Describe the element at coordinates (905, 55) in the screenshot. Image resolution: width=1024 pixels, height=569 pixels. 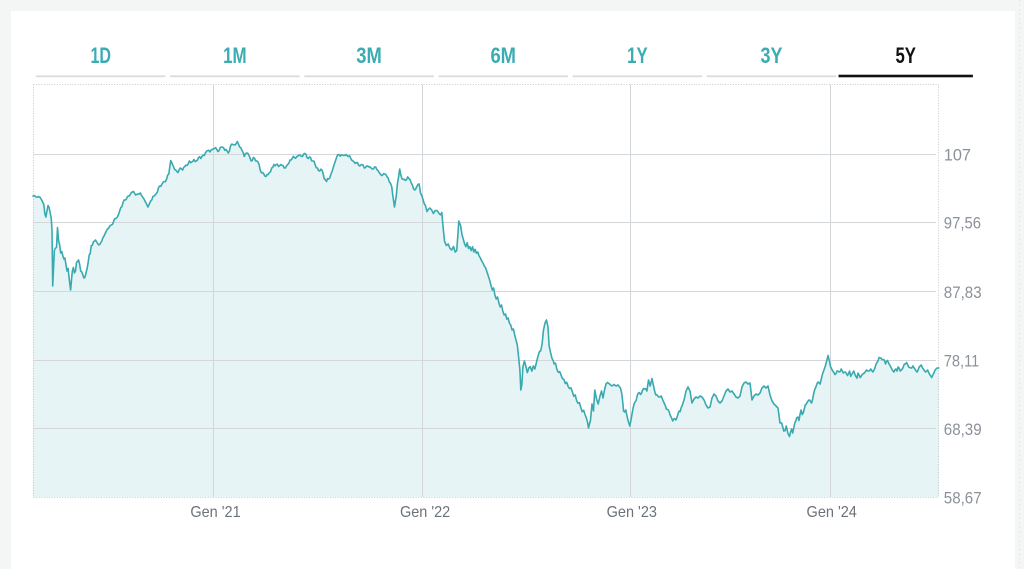
I see `svg-text: 5Y` at that location.